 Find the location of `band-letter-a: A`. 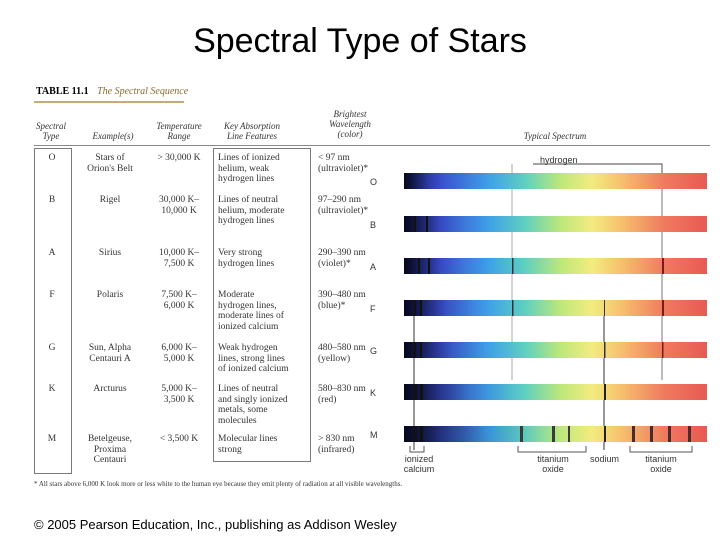

band-letter-a: A is located at coordinates (373, 267).